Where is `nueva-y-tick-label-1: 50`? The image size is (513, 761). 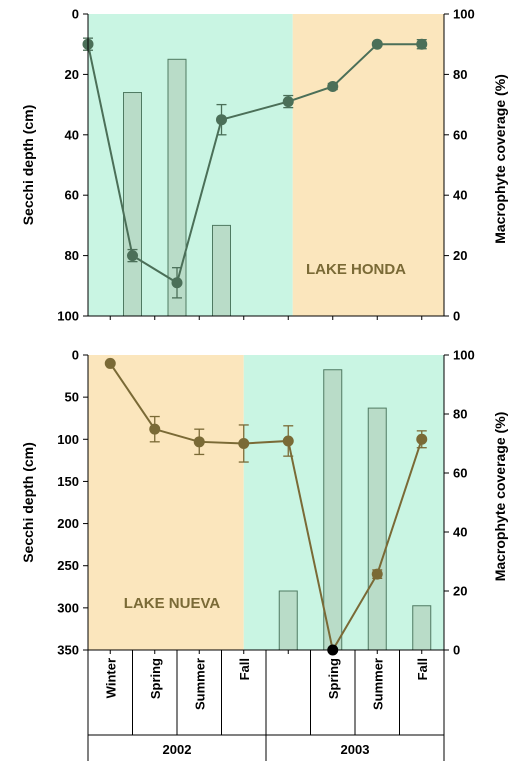
nueva-y-tick-label-1: 50 is located at coordinates (72, 397).